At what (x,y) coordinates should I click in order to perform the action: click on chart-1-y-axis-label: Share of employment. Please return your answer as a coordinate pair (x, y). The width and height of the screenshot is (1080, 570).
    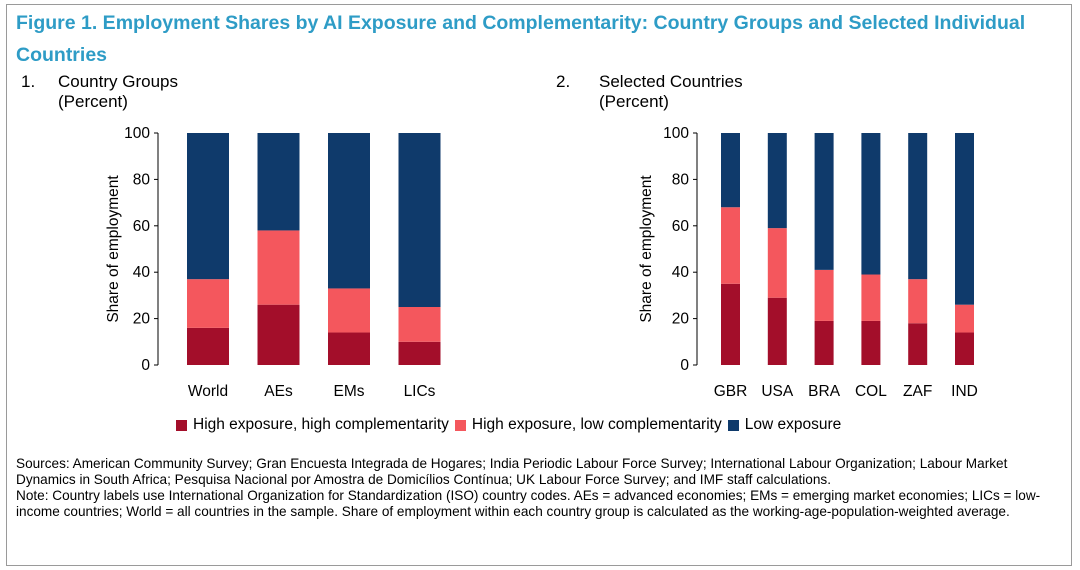
    Looking at the image, I should click on (113, 249).